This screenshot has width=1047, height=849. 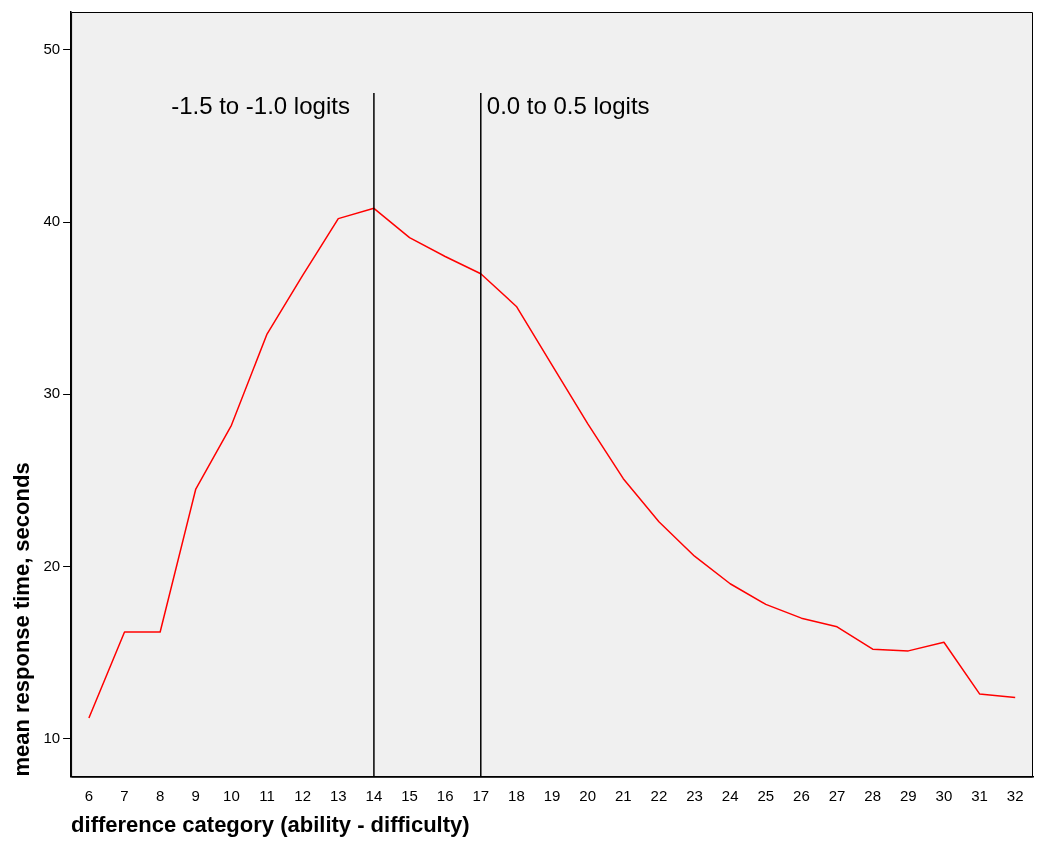 What do you see at coordinates (52, 737) in the screenshot?
I see `y-tick-label: 10` at bounding box center [52, 737].